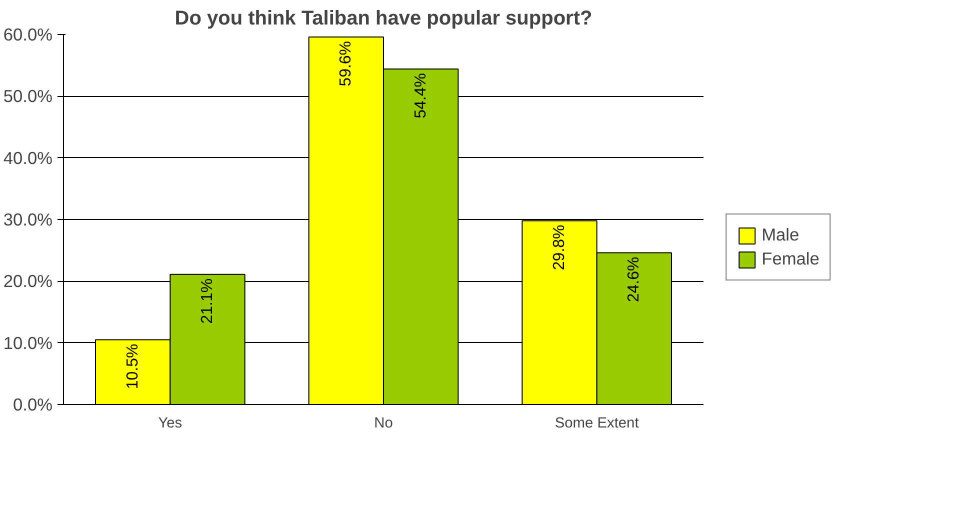 Image resolution: width=960 pixels, height=521 pixels. Describe the element at coordinates (383, 19) in the screenshot. I see `chart-title: Do you think Taliban have popular support?` at that location.